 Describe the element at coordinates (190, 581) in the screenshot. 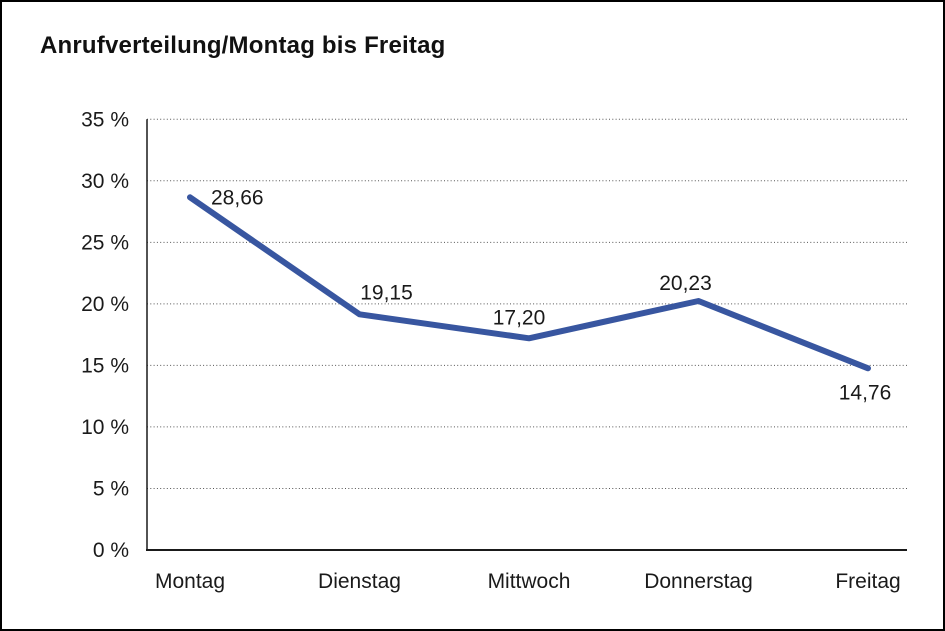

I see `x-axis-label: Montag` at that location.